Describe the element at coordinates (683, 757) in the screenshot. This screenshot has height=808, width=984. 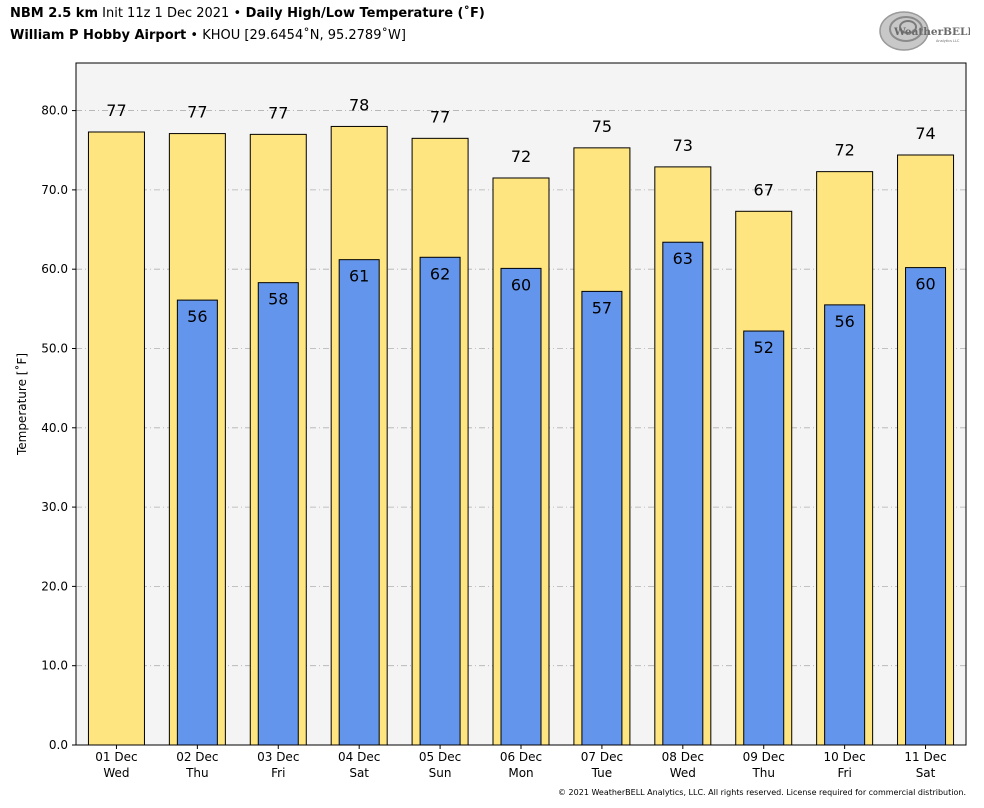
I see `x-tick-date: 08 Dec` at that location.